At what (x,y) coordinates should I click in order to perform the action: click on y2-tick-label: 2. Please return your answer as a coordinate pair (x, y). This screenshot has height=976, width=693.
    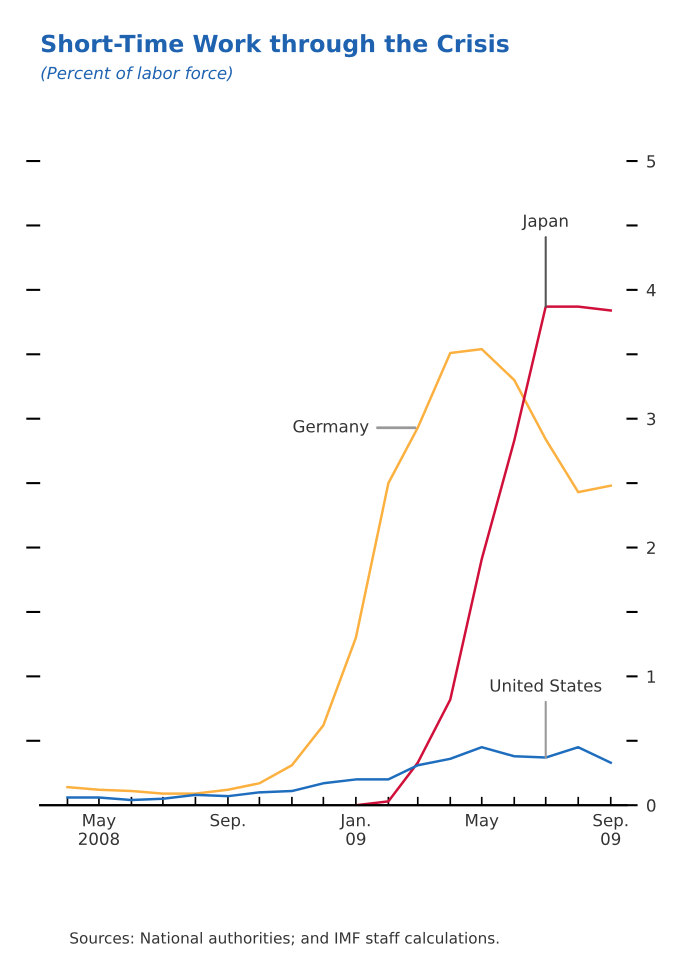
    Looking at the image, I should click on (651, 548).